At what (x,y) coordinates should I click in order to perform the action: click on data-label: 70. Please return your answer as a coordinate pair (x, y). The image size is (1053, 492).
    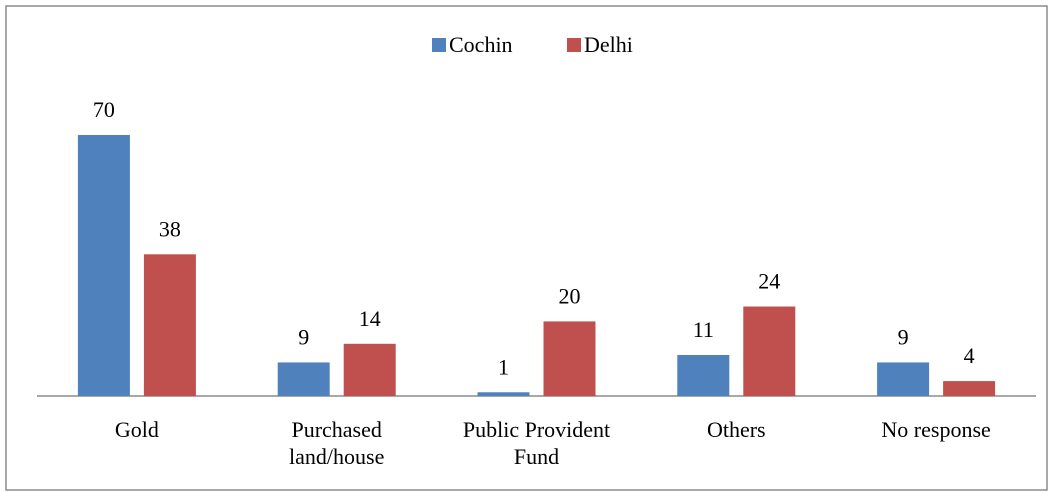
    Looking at the image, I should click on (104, 109).